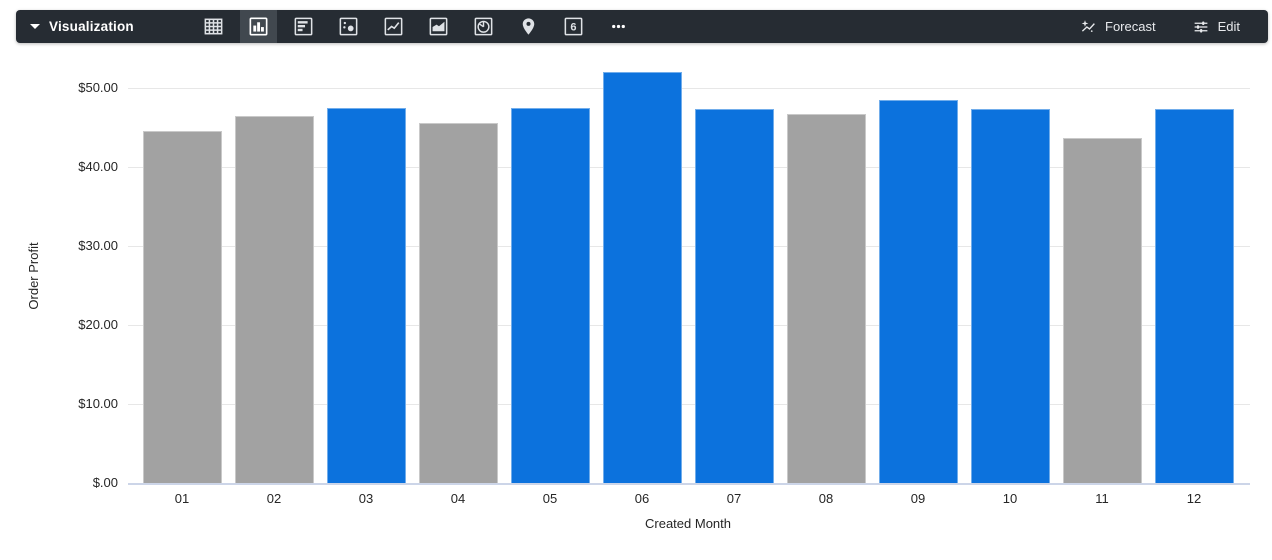 The height and width of the screenshot is (560, 1272). What do you see at coordinates (98, 87) in the screenshot?
I see `y-tick-label: $50.00` at bounding box center [98, 87].